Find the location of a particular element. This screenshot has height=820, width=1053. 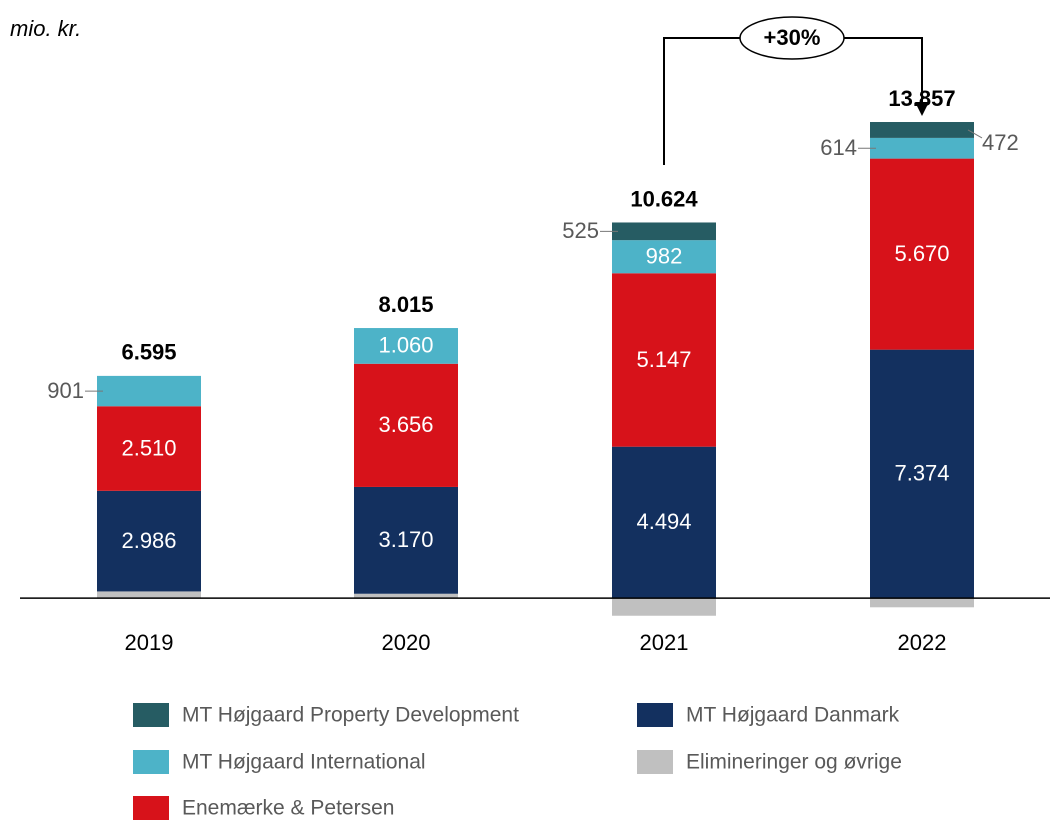

annotation-arrowhead is located at coordinates (922, 109).